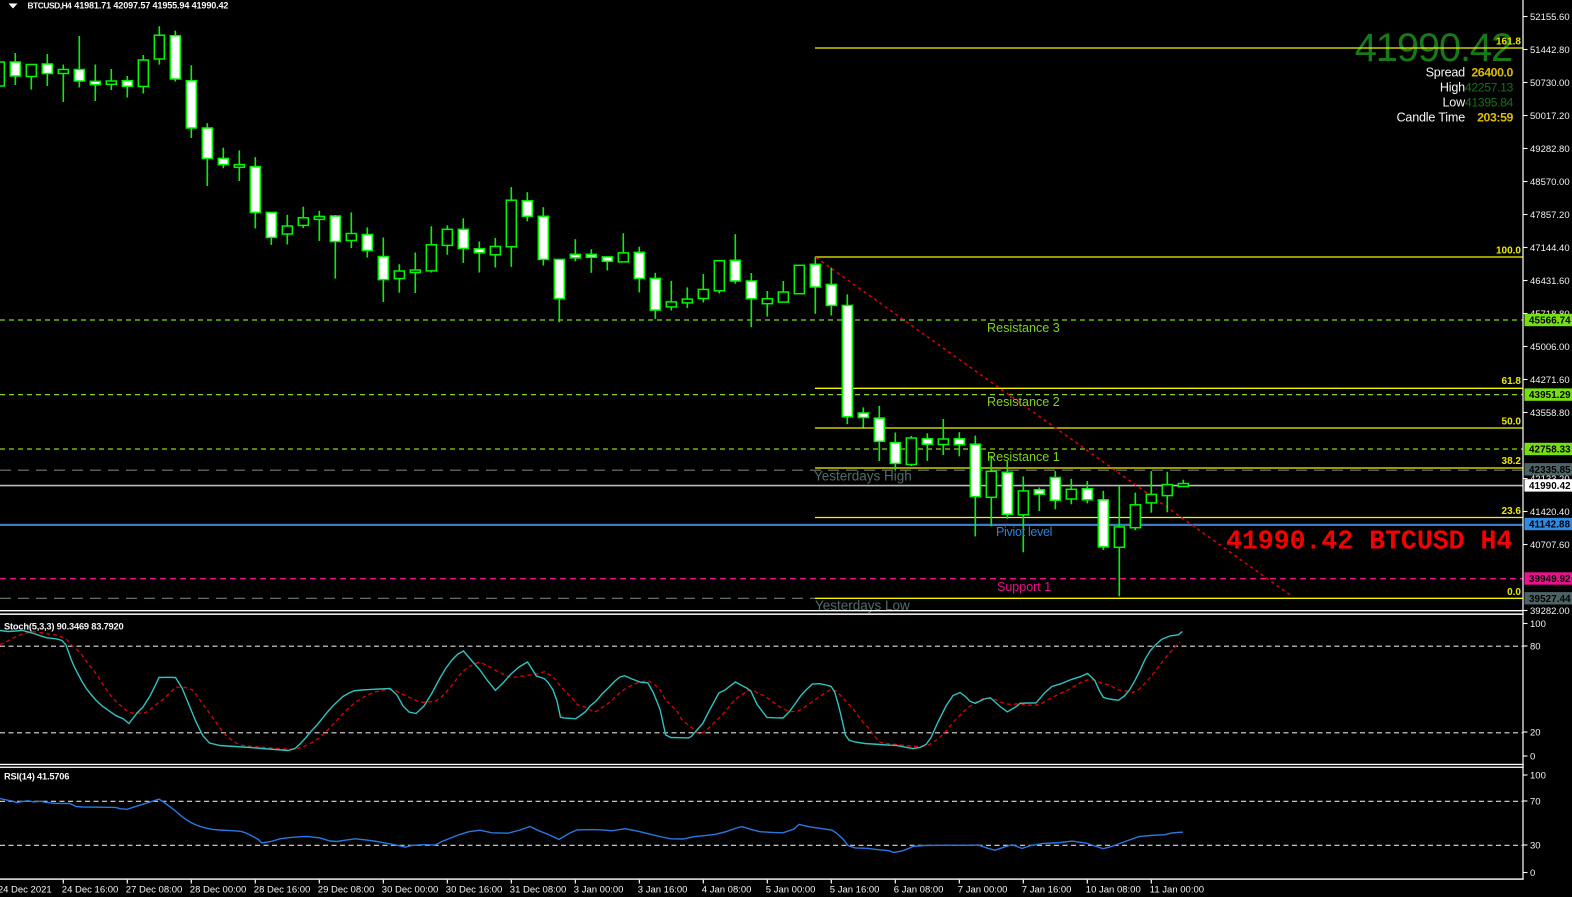 The image size is (1572, 897). What do you see at coordinates (1535, 801) in the screenshot?
I see `svg-text: 70` at bounding box center [1535, 801].